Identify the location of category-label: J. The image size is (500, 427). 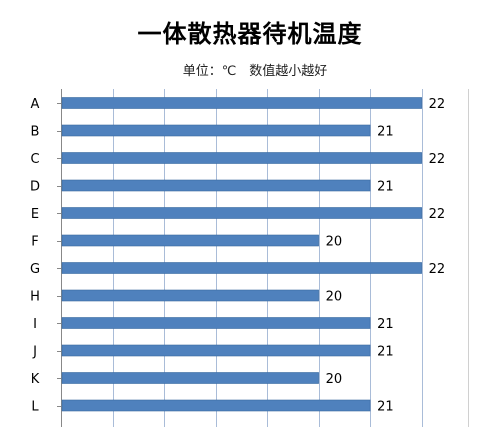
(34, 352).